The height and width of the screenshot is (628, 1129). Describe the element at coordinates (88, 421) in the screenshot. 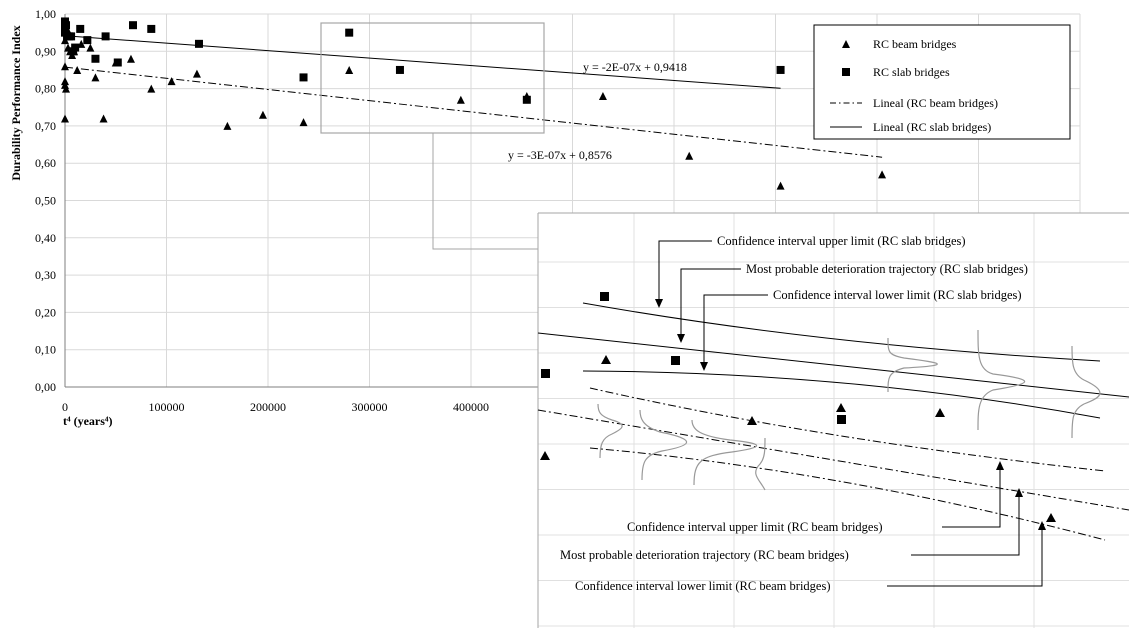

I see `x-axis-title: t⁴ (years⁴)` at that location.